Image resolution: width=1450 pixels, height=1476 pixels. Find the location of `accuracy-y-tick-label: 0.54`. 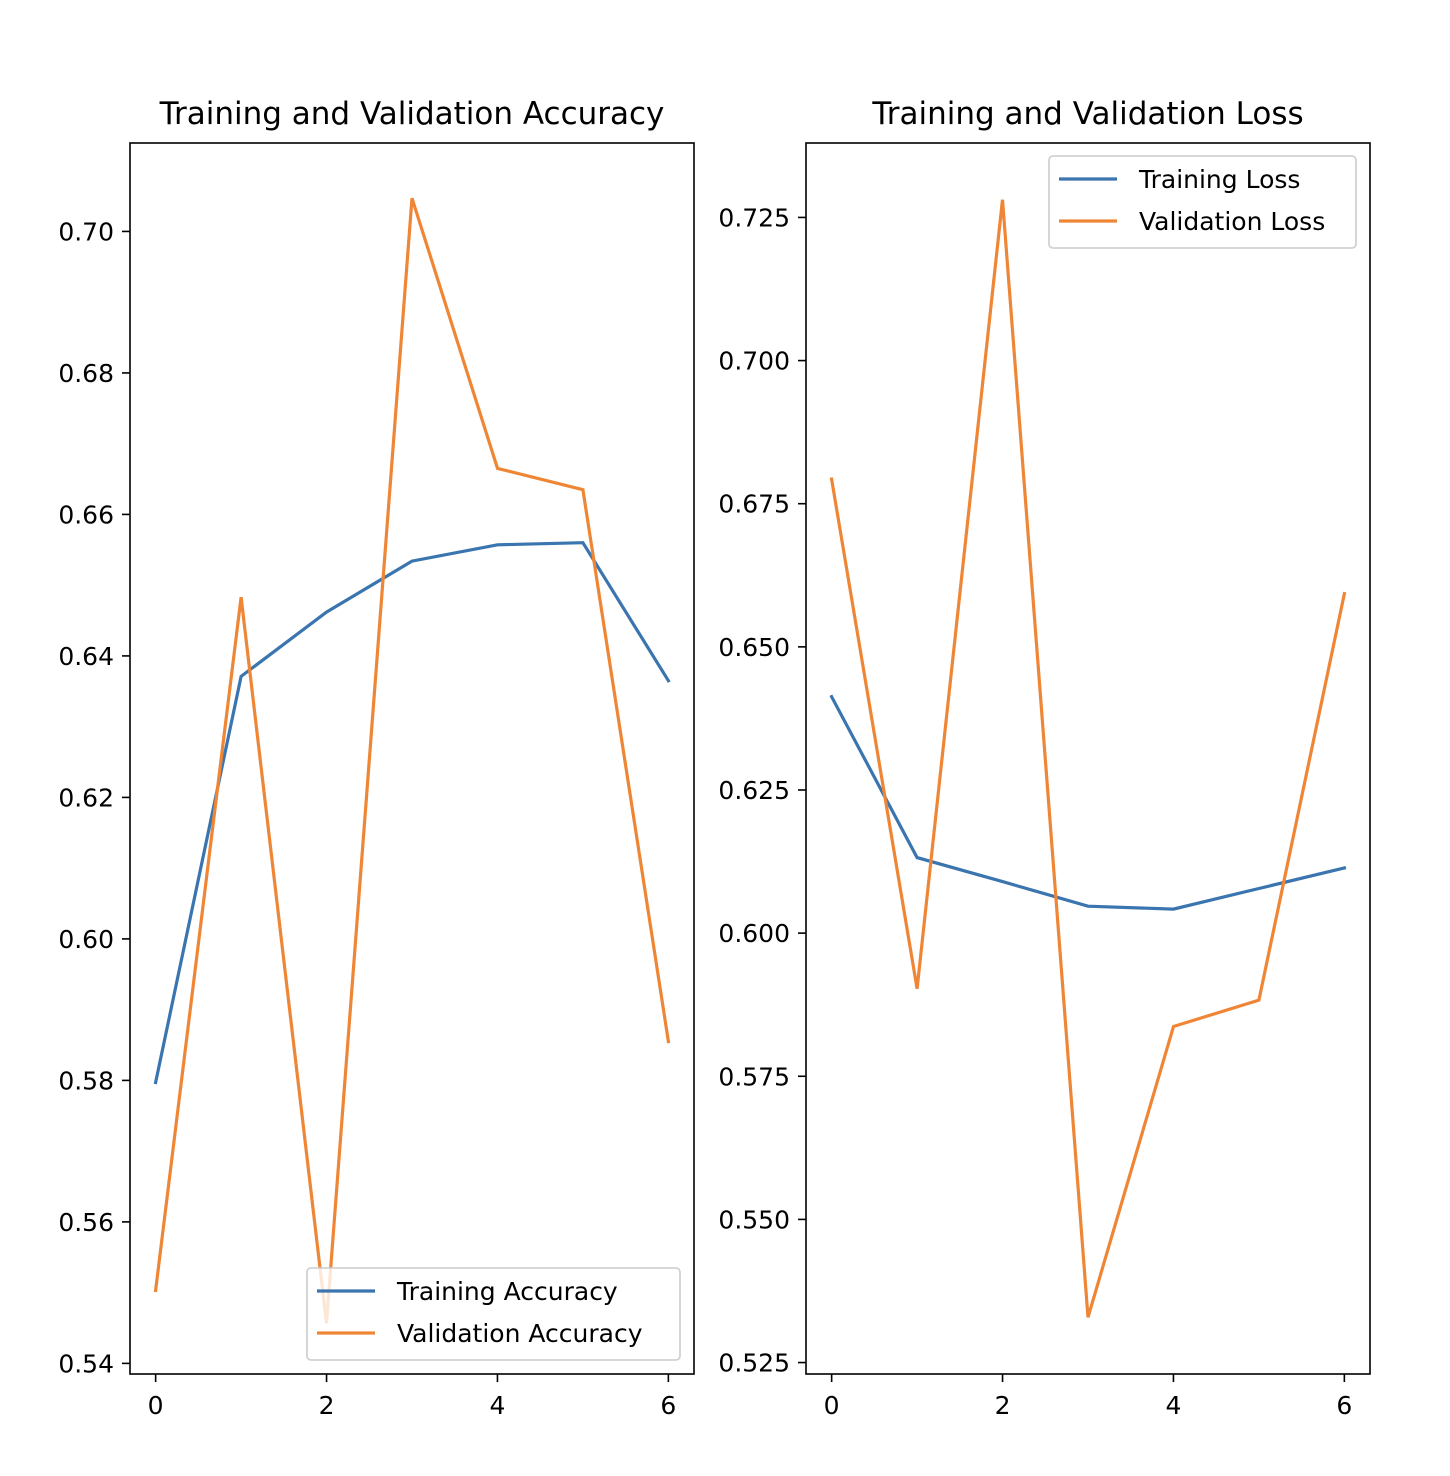

accuracy-y-tick-label: 0.54 is located at coordinates (86, 1363).